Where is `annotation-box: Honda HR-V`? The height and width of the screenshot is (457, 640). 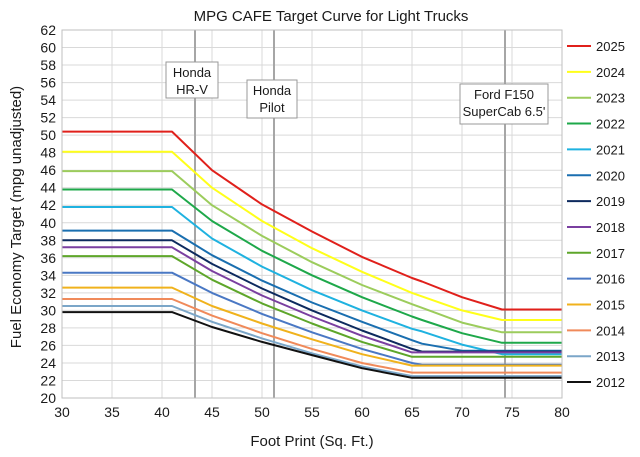 annotation-box: Honda HR-V is located at coordinates (192, 80).